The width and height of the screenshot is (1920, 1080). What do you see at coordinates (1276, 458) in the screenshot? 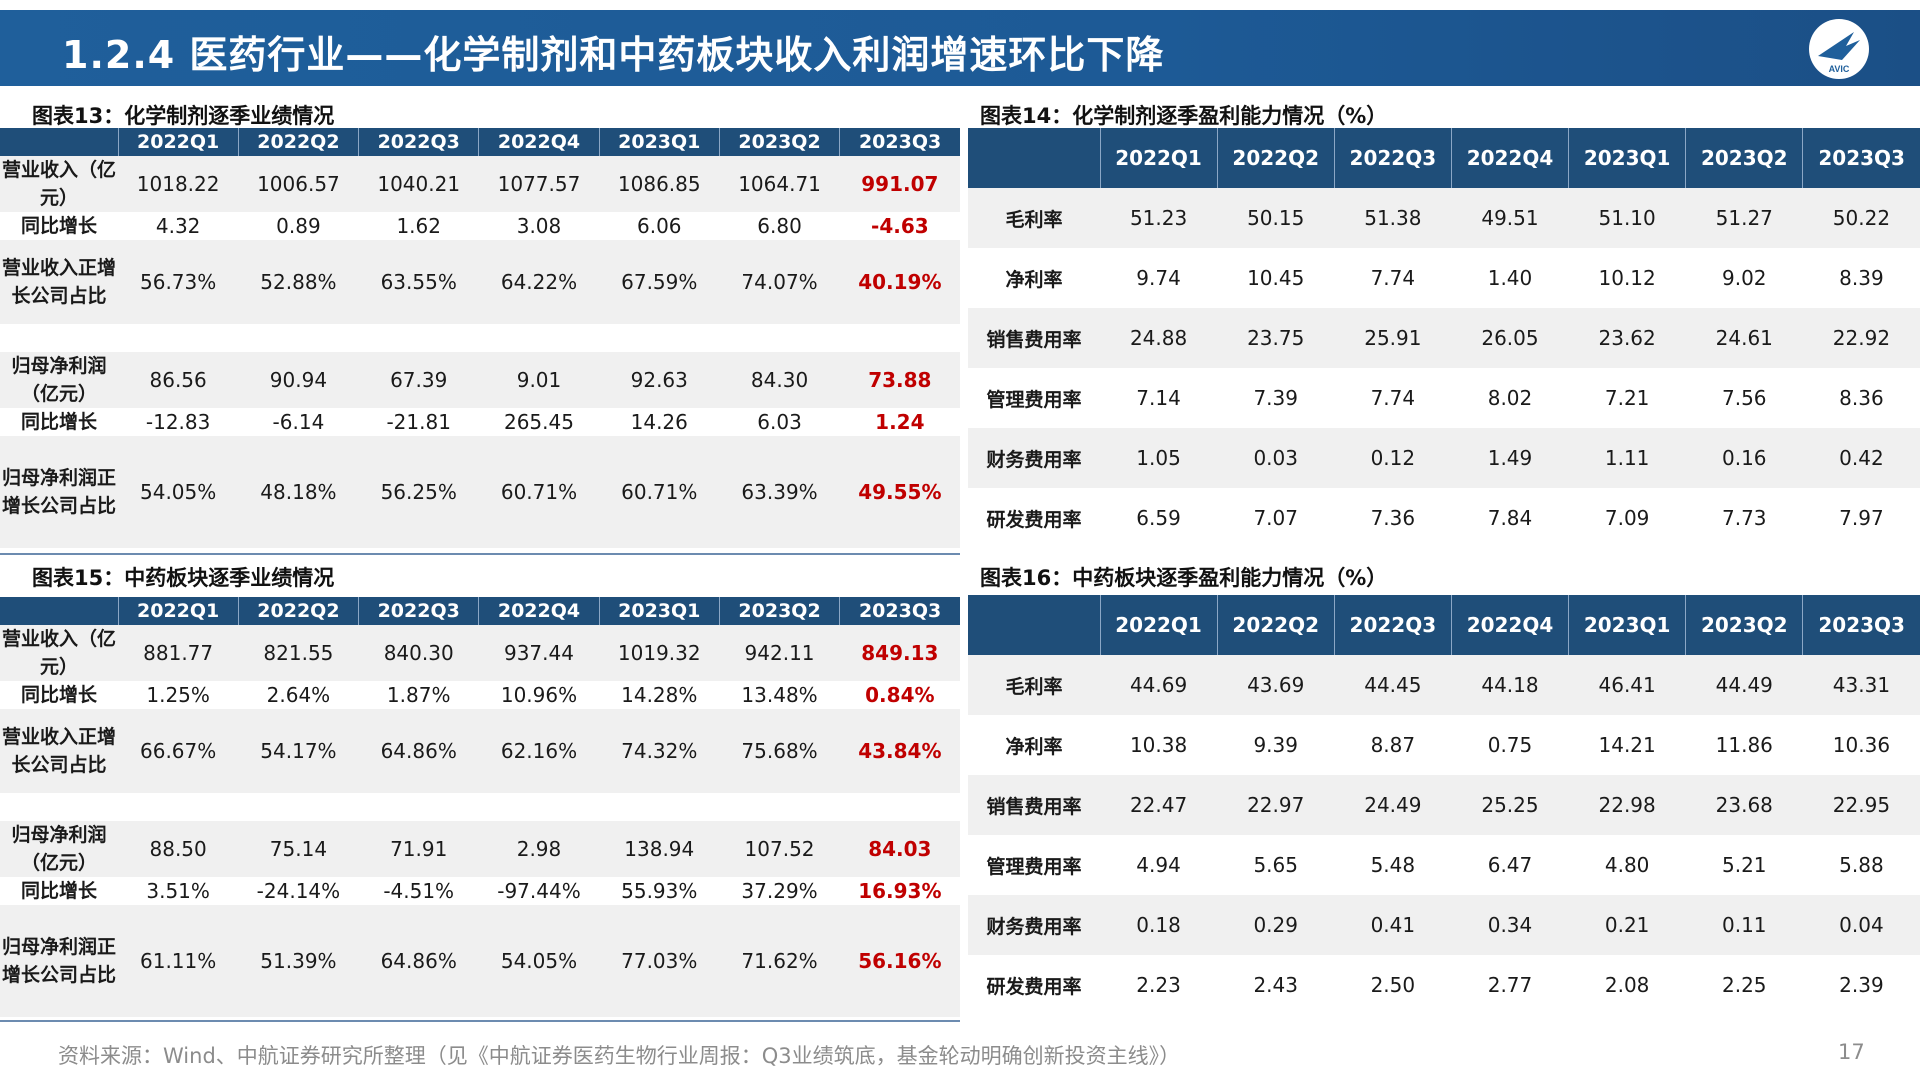
I see `table-cell: 0.03` at bounding box center [1276, 458].